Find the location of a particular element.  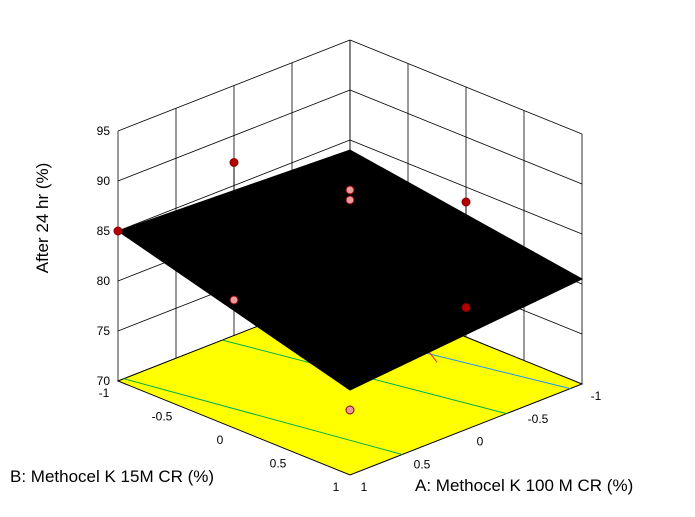

x-tick-label: 0 is located at coordinates (480, 442).